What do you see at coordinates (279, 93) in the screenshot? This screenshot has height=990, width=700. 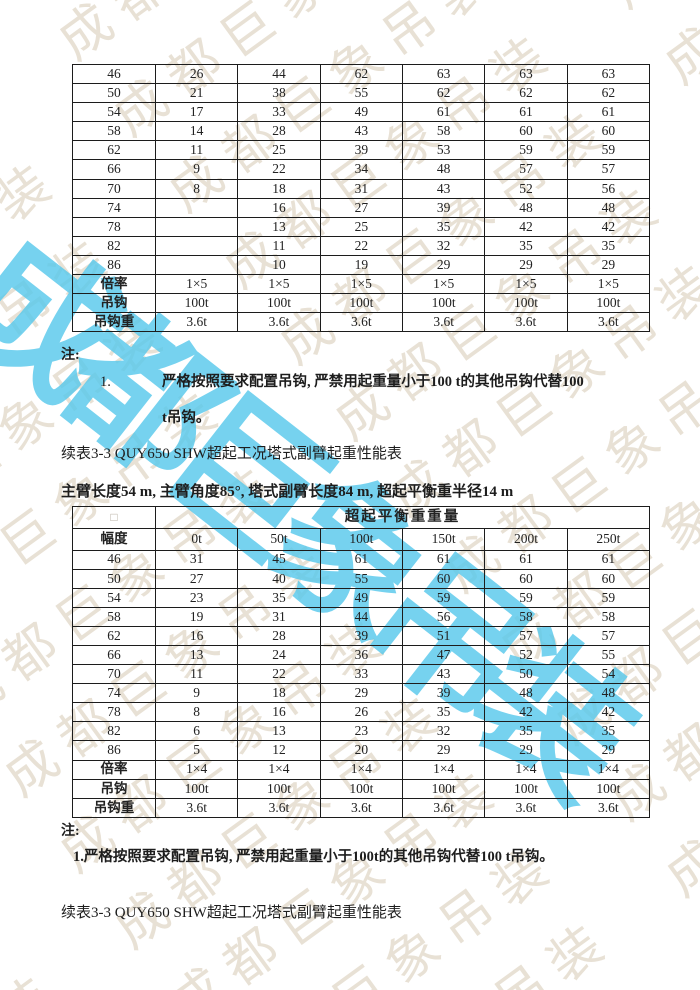 I see `table-cell: 38` at bounding box center [279, 93].